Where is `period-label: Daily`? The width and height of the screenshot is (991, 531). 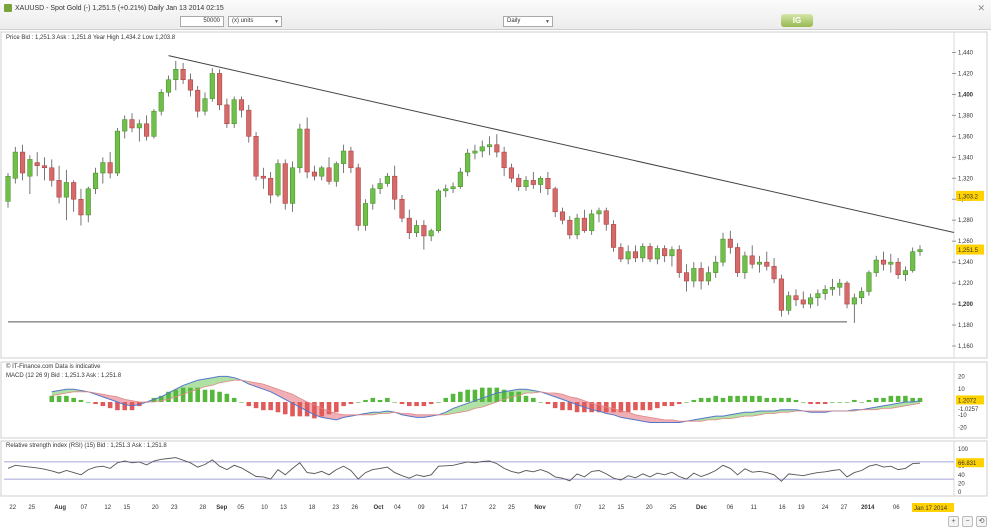
period-label: Daily is located at coordinates (514, 21).